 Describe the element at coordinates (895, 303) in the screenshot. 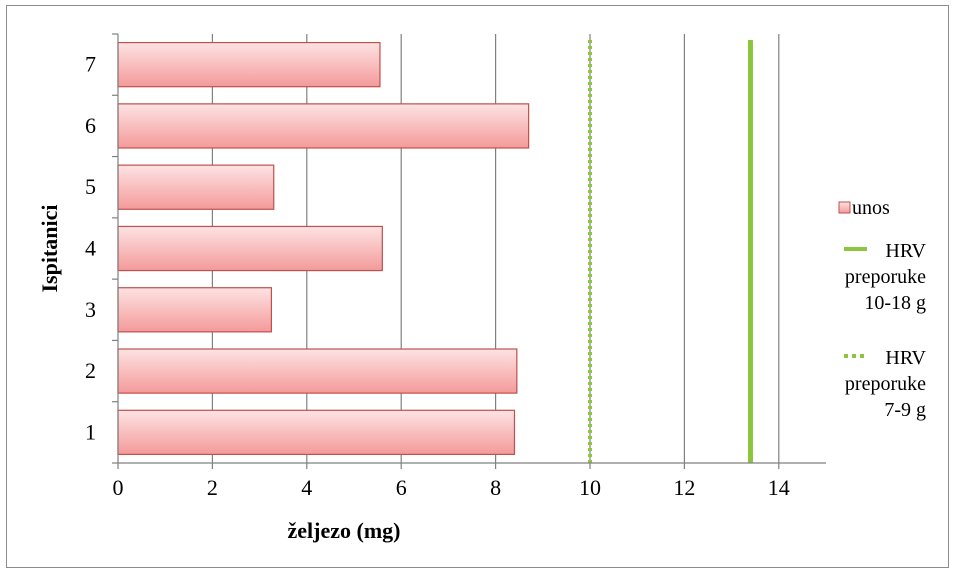

I see `legend-label-line: 10-18 g` at that location.